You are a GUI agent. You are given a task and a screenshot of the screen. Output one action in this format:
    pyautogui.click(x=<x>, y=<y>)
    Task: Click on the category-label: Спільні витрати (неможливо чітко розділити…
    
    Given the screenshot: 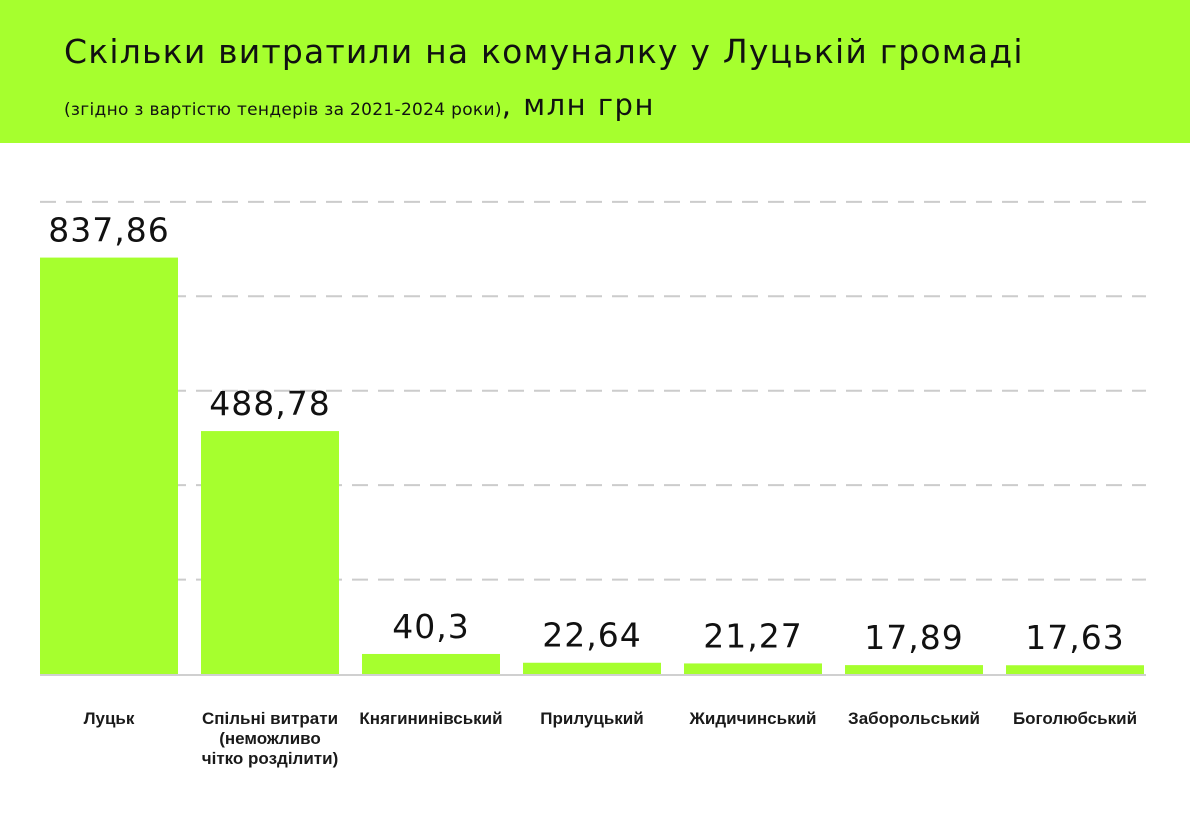 What is the action you would take?
    pyautogui.click(x=270, y=738)
    